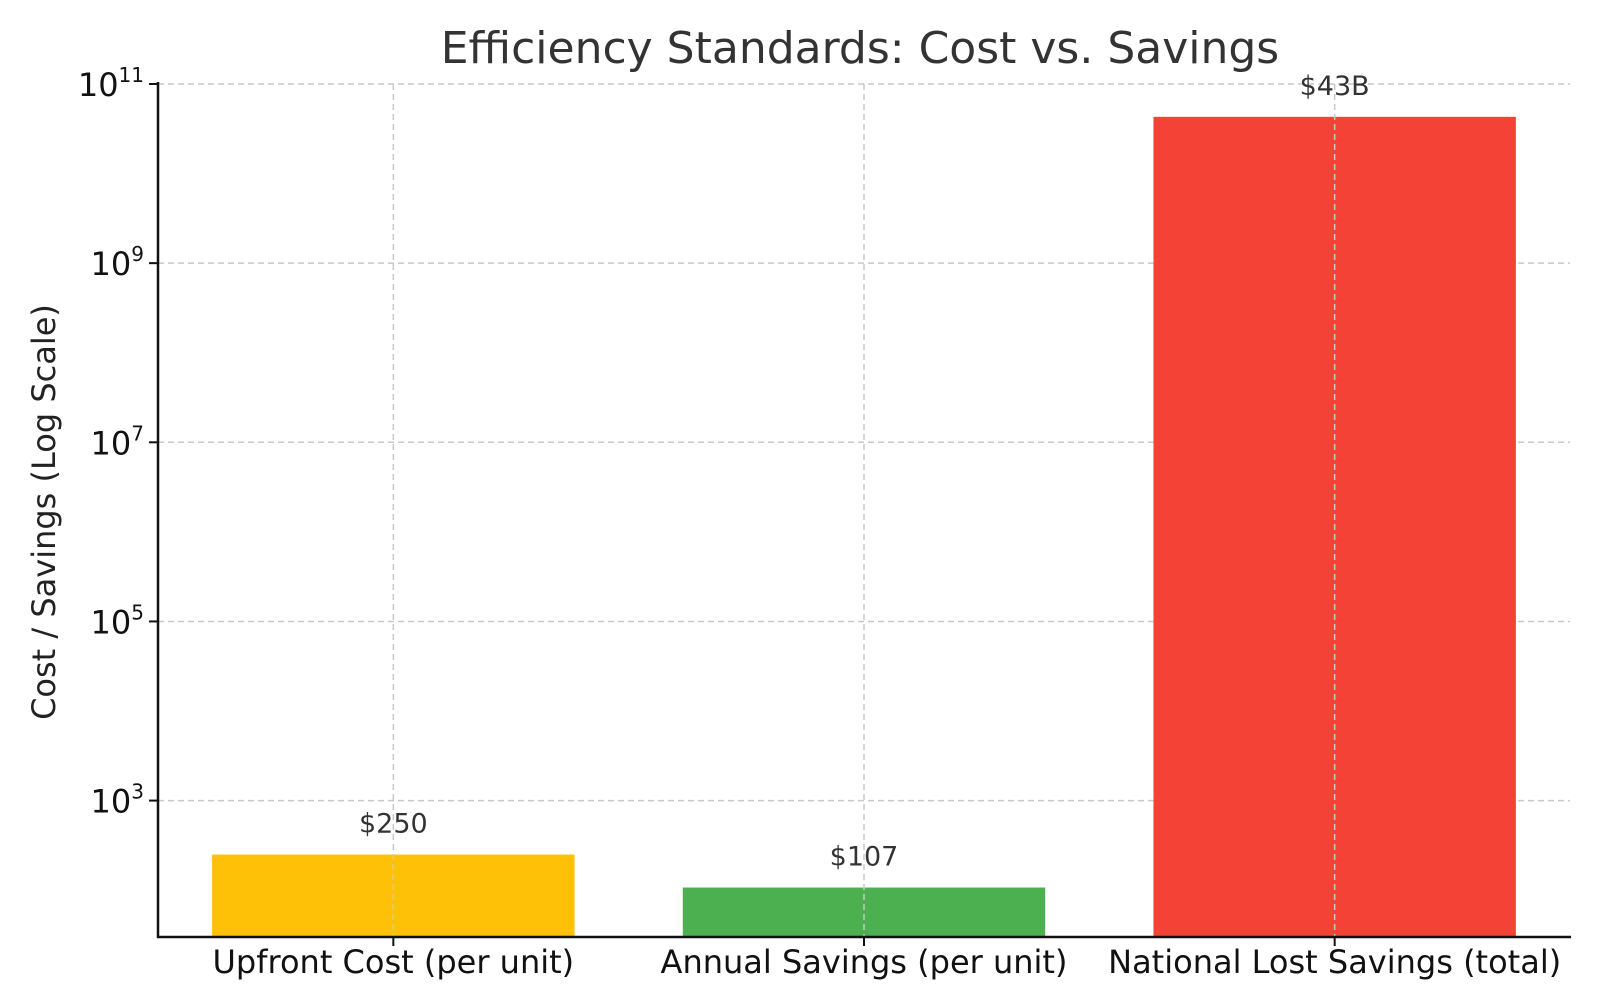 The height and width of the screenshot is (1000, 1600). What do you see at coordinates (137, 433) in the screenshot?
I see `y-tick-exponent: 7` at bounding box center [137, 433].